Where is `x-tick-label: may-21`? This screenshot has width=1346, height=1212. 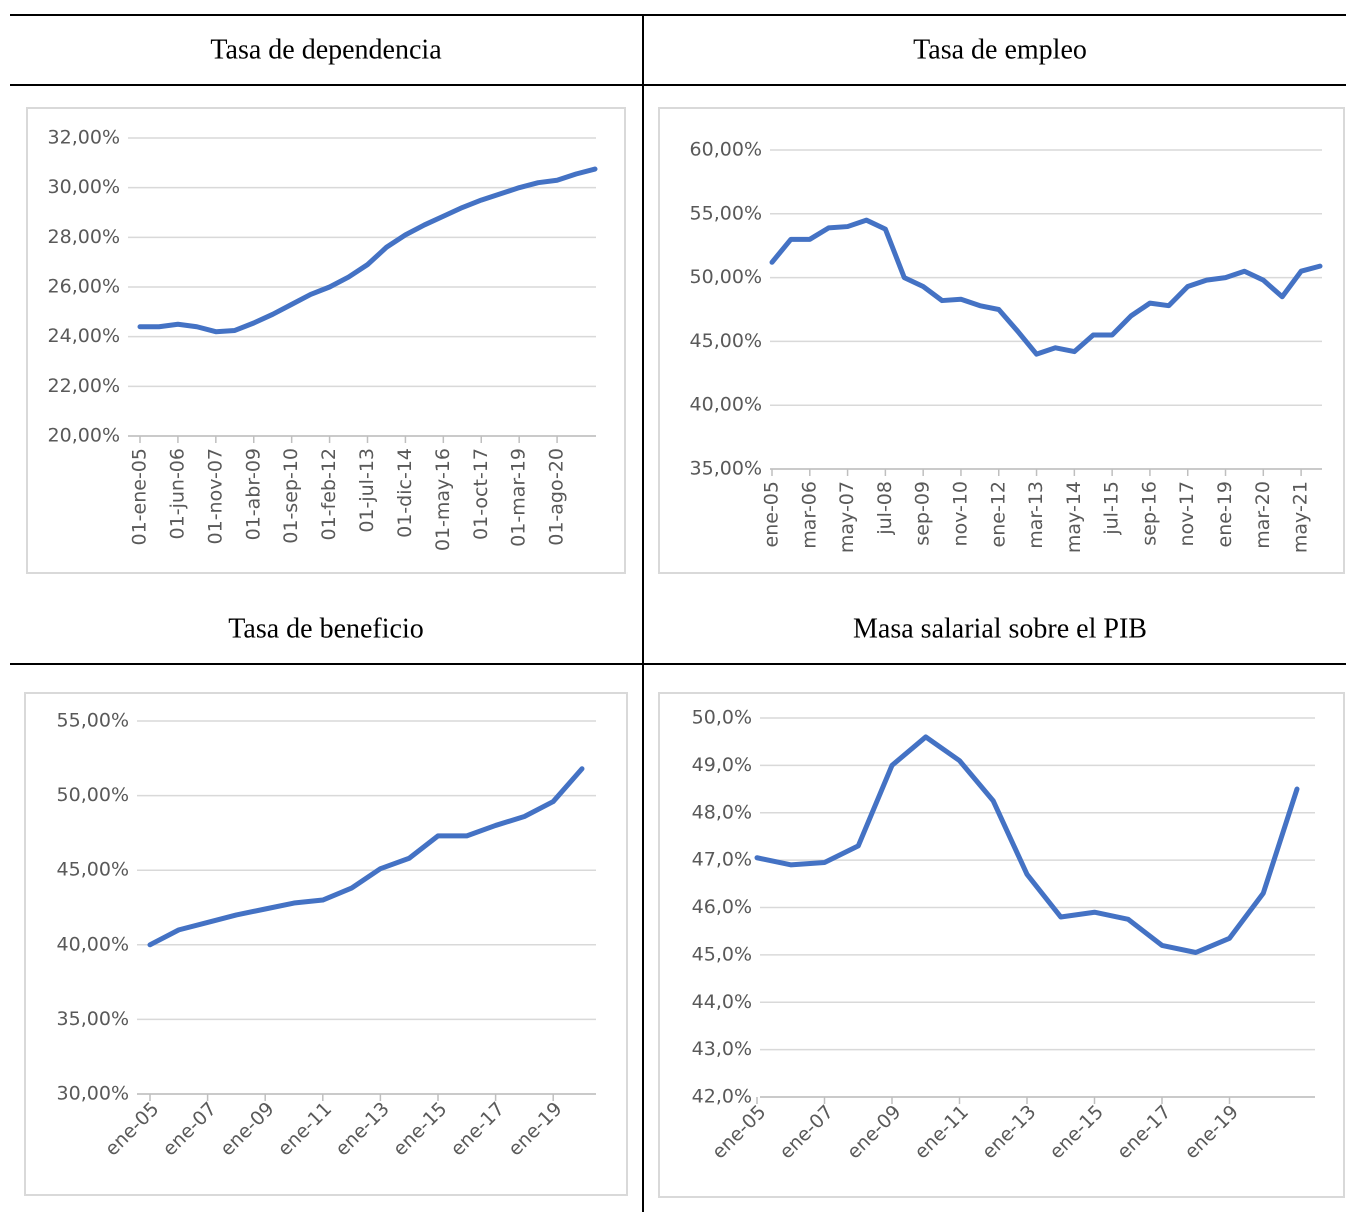
x-tick-label: may-21 is located at coordinates (1301, 517).